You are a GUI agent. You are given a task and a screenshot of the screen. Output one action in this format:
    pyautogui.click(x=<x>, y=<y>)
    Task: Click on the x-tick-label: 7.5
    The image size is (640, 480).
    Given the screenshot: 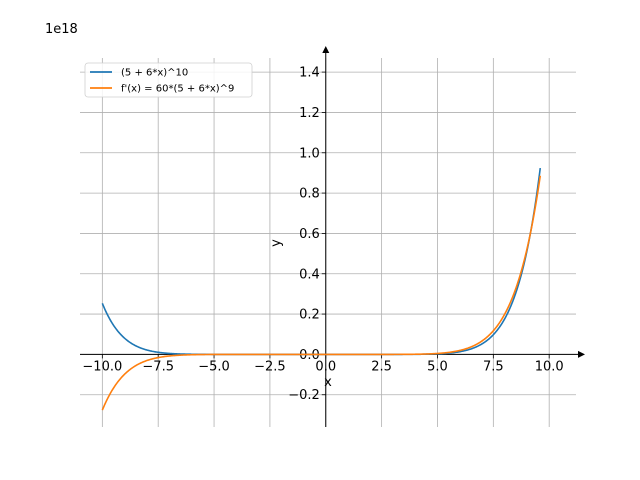 What is the action you would take?
    pyautogui.click(x=493, y=366)
    